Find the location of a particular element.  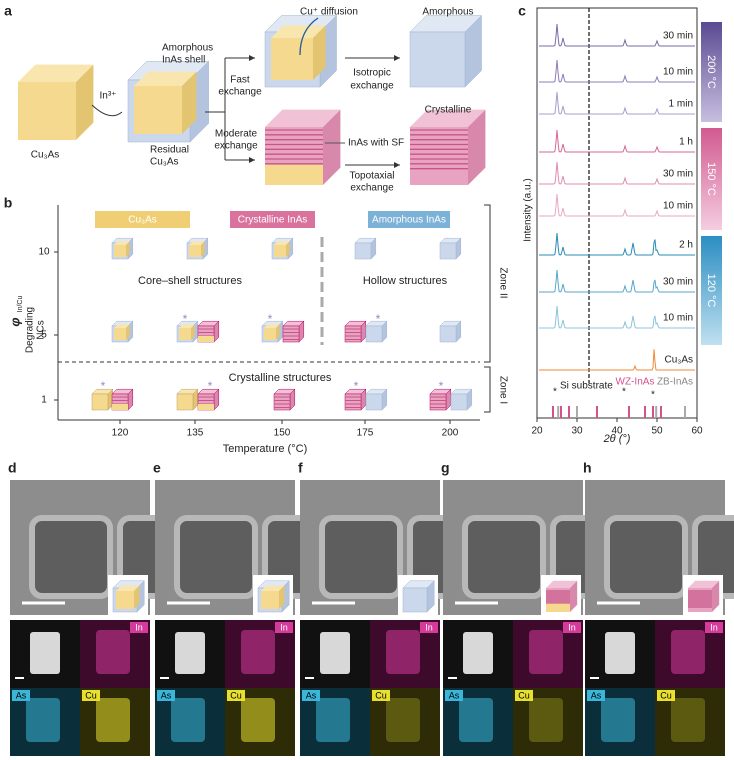

label: Residual is located at coordinates (169, 150).